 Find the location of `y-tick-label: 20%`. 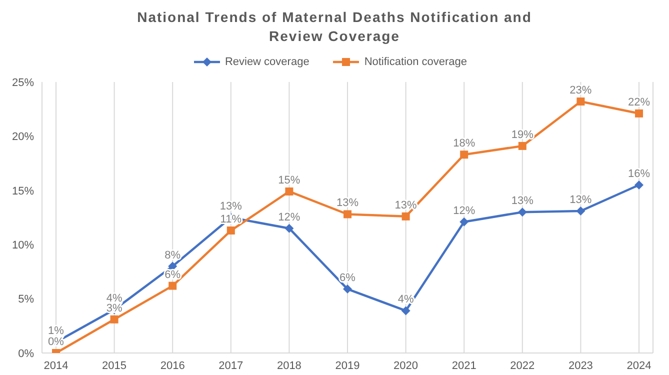

y-tick-label: 20% is located at coordinates (23, 137).